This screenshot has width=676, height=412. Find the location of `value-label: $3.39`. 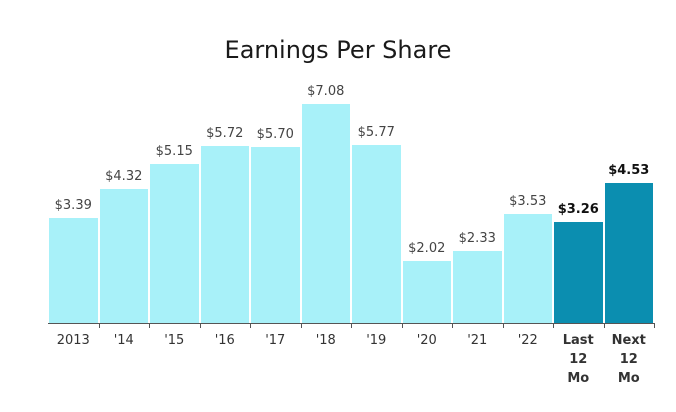

value-label: $3.39 is located at coordinates (73, 206).